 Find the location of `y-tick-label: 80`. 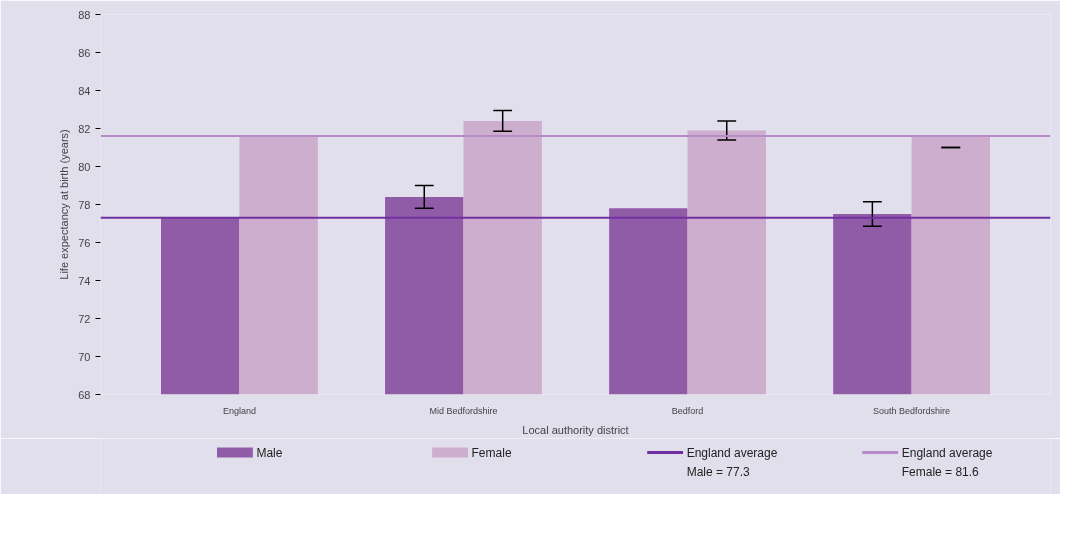

y-tick-label: 80 is located at coordinates (84, 166).